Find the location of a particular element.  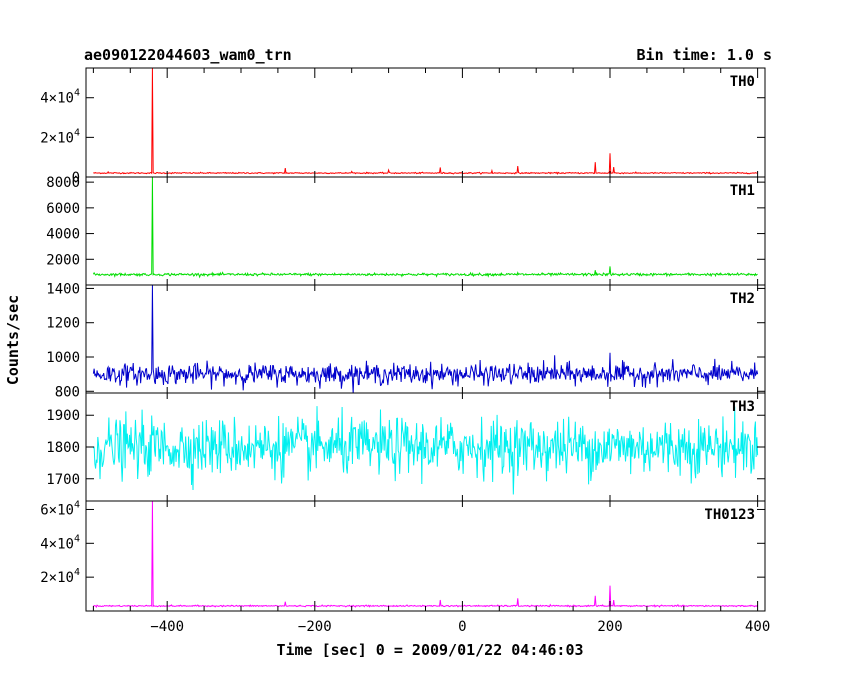

x-tick-label: 200 is located at coordinates (609, 627).